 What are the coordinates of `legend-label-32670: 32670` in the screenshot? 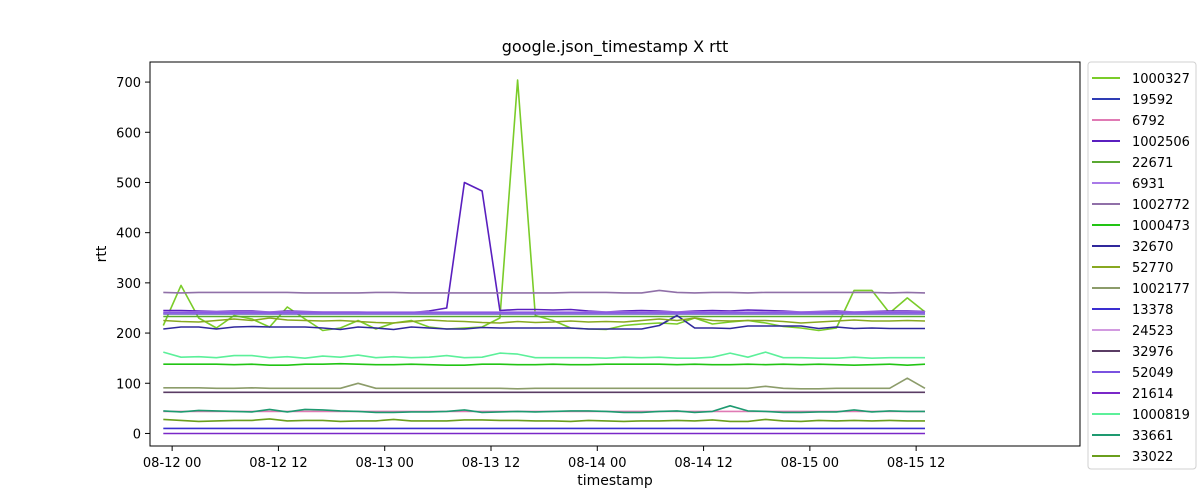 It's located at (1152, 247).